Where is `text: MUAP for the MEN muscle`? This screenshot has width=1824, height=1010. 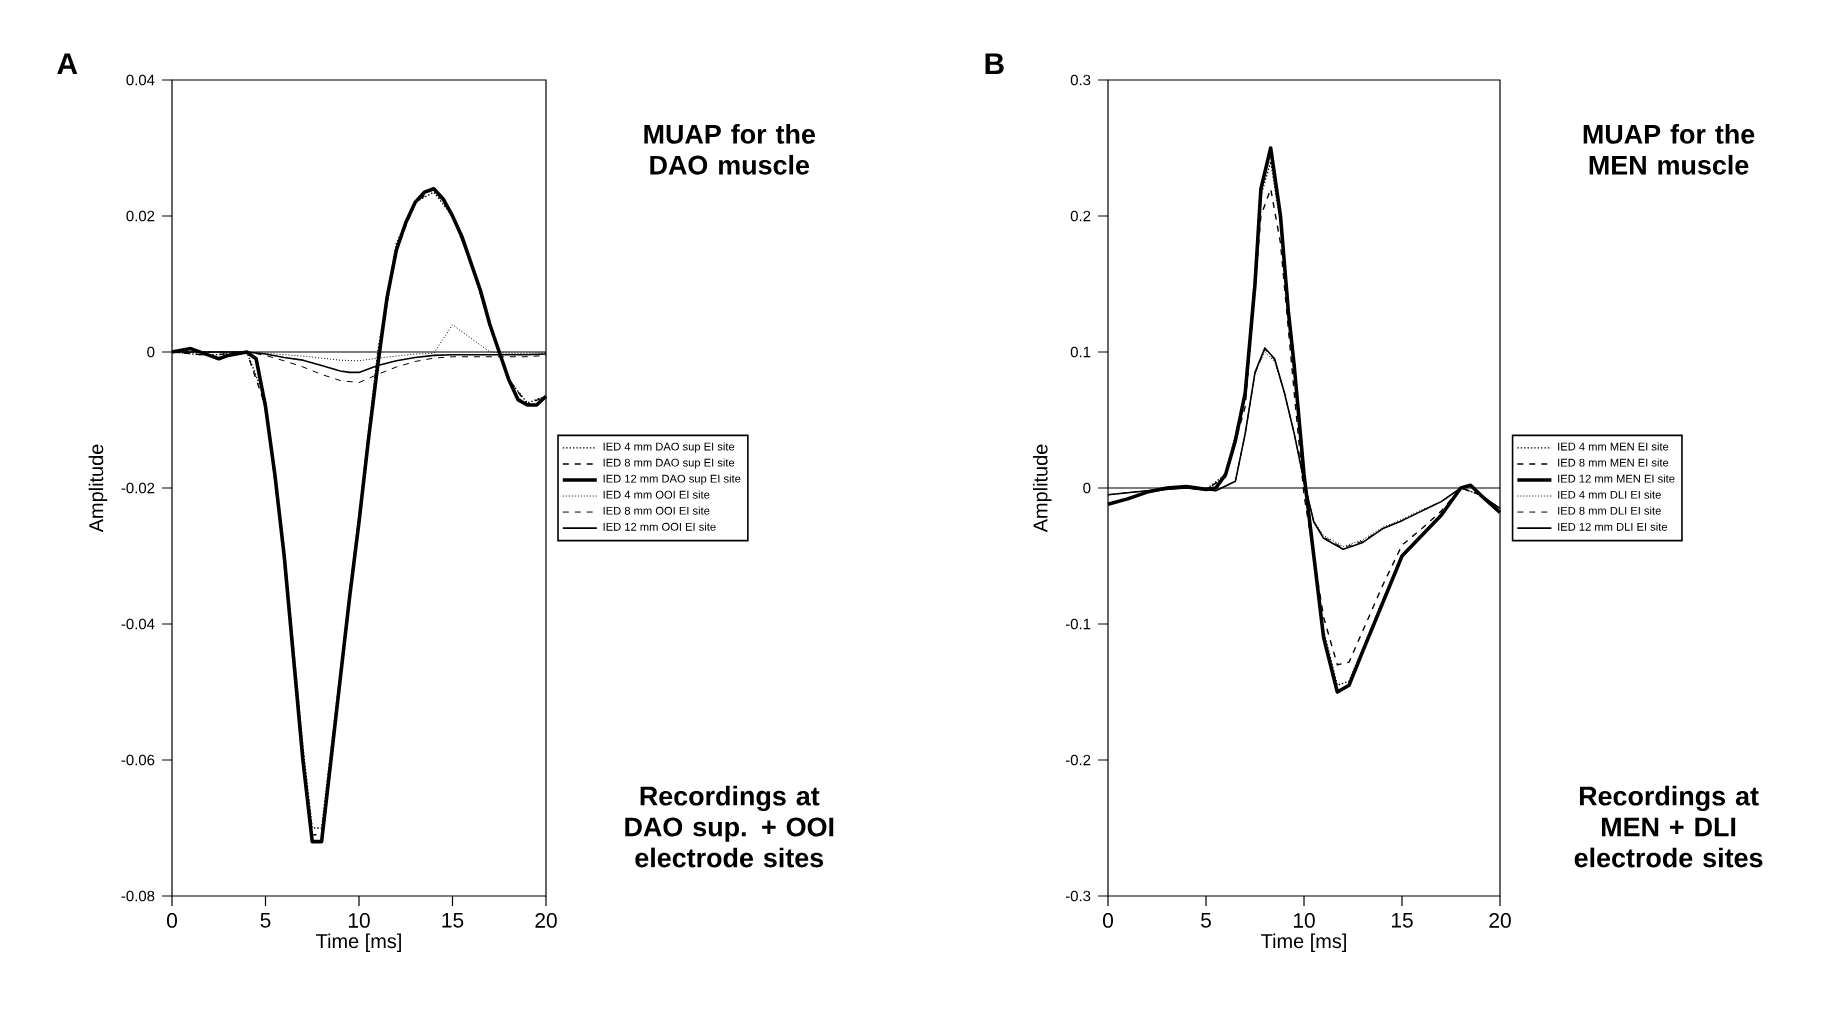 text: MUAP for the MEN muscle is located at coordinates (1669, 149).